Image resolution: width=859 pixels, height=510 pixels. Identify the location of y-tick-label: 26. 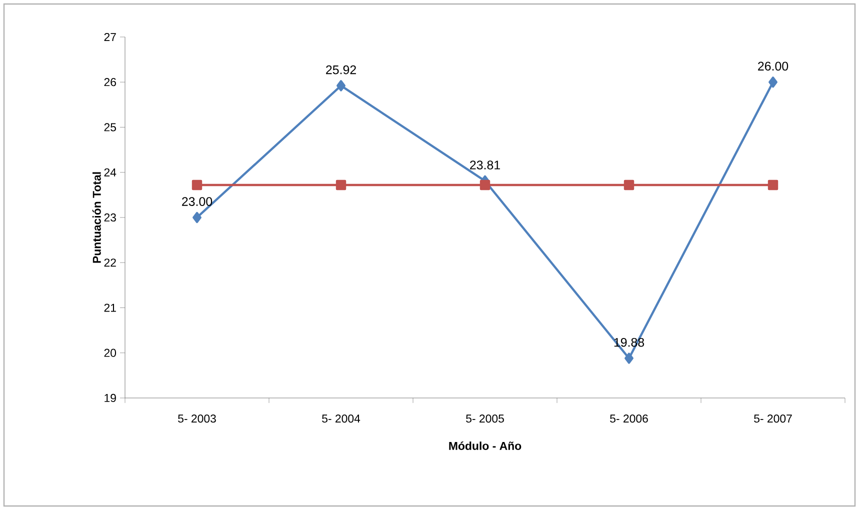
(110, 82).